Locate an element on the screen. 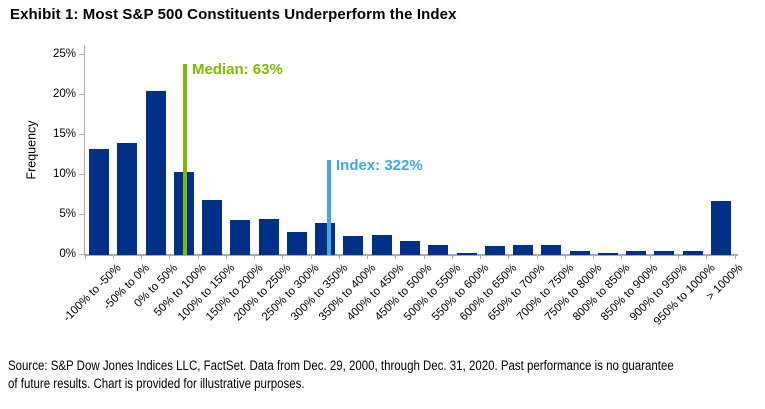 The image size is (765, 409). y-axis-tick-label: 5% is located at coordinates (67, 214).